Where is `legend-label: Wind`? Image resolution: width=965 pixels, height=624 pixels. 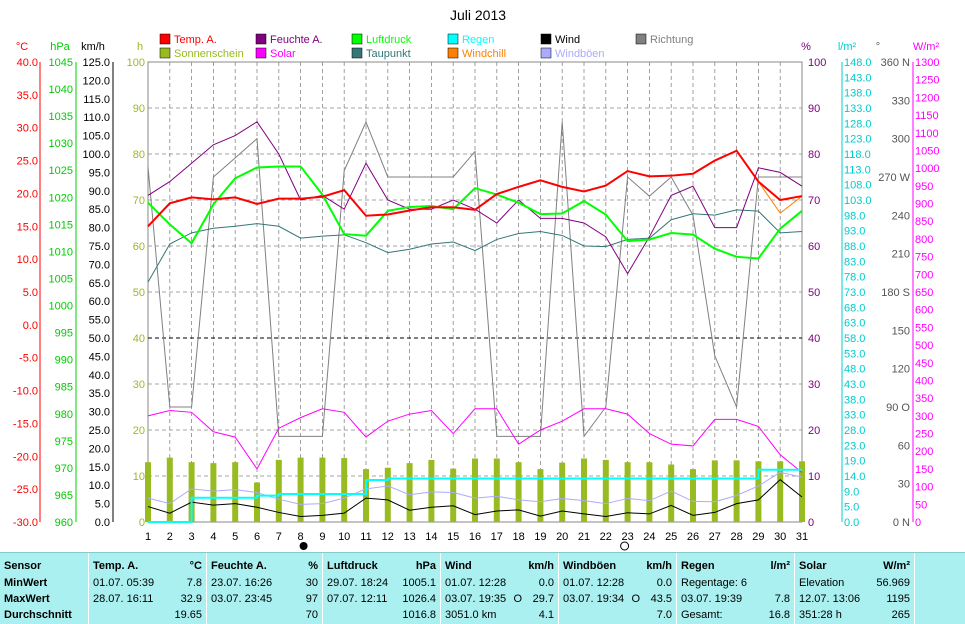 legend-label: Wind is located at coordinates (567, 40).